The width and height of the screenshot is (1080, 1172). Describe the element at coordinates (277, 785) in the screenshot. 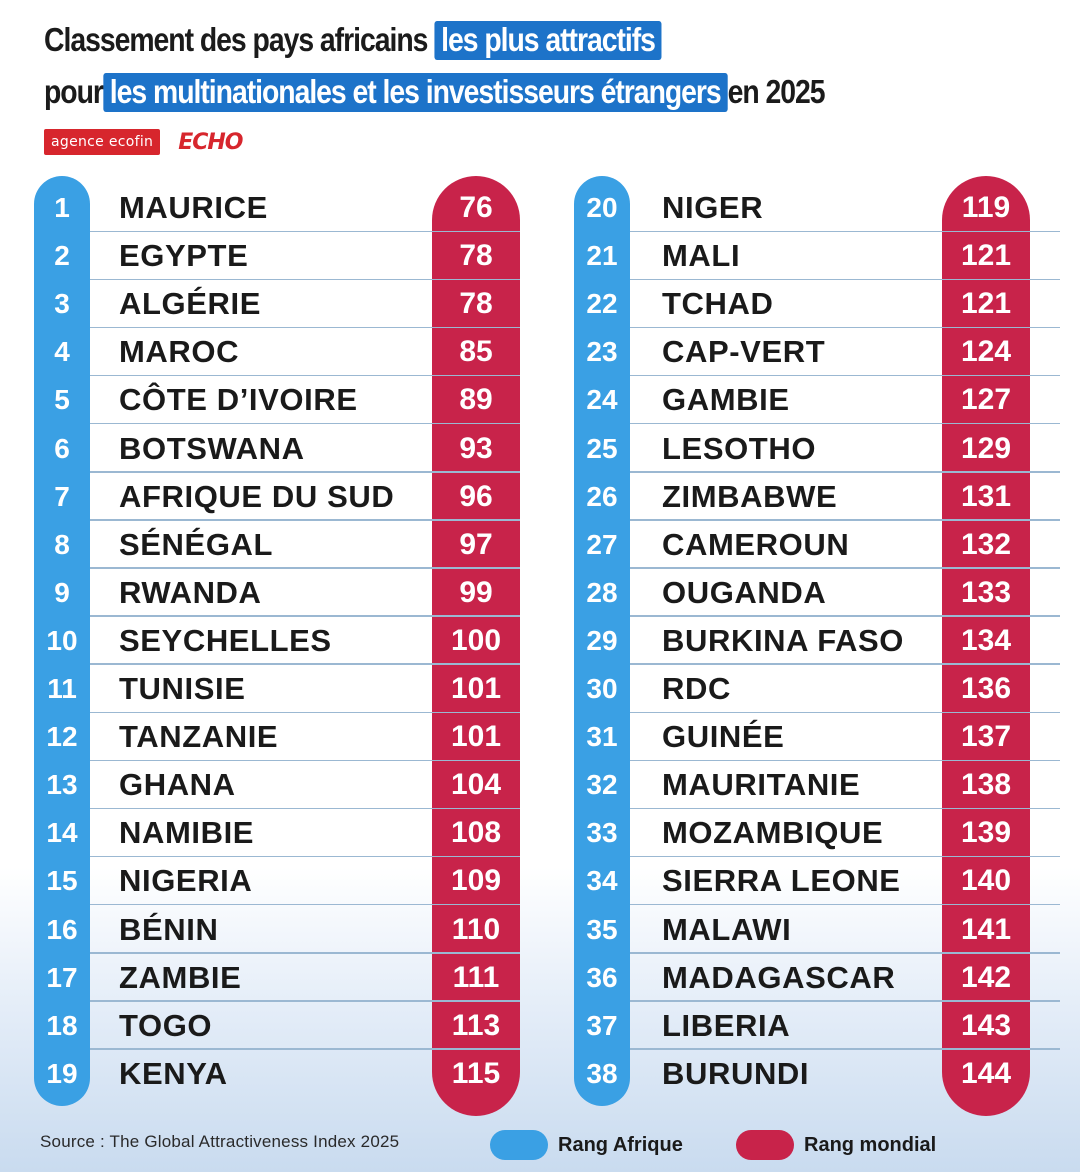

I see `table-row: 13 GHANA 104` at that location.